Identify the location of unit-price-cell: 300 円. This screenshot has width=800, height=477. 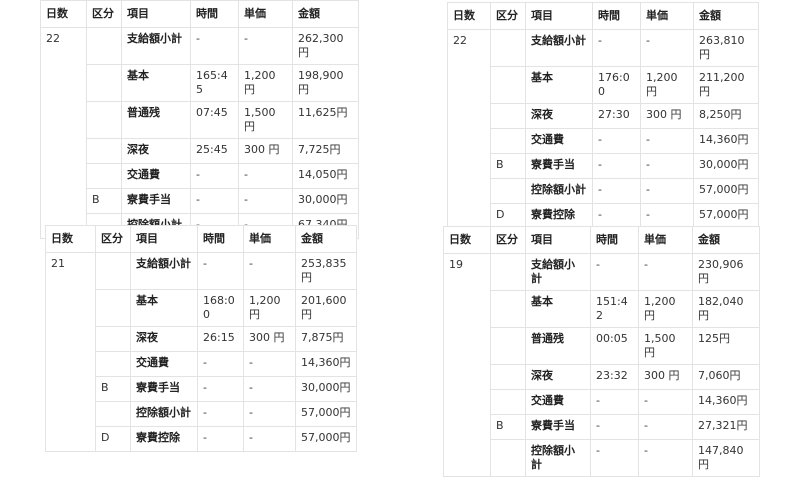
(269, 339).